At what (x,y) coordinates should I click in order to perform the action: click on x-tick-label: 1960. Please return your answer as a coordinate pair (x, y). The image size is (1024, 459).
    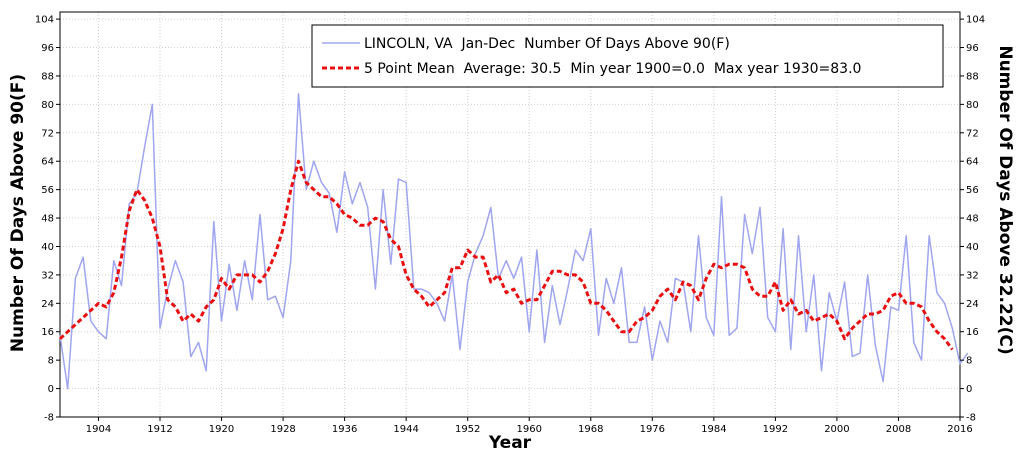
    Looking at the image, I should click on (529, 429).